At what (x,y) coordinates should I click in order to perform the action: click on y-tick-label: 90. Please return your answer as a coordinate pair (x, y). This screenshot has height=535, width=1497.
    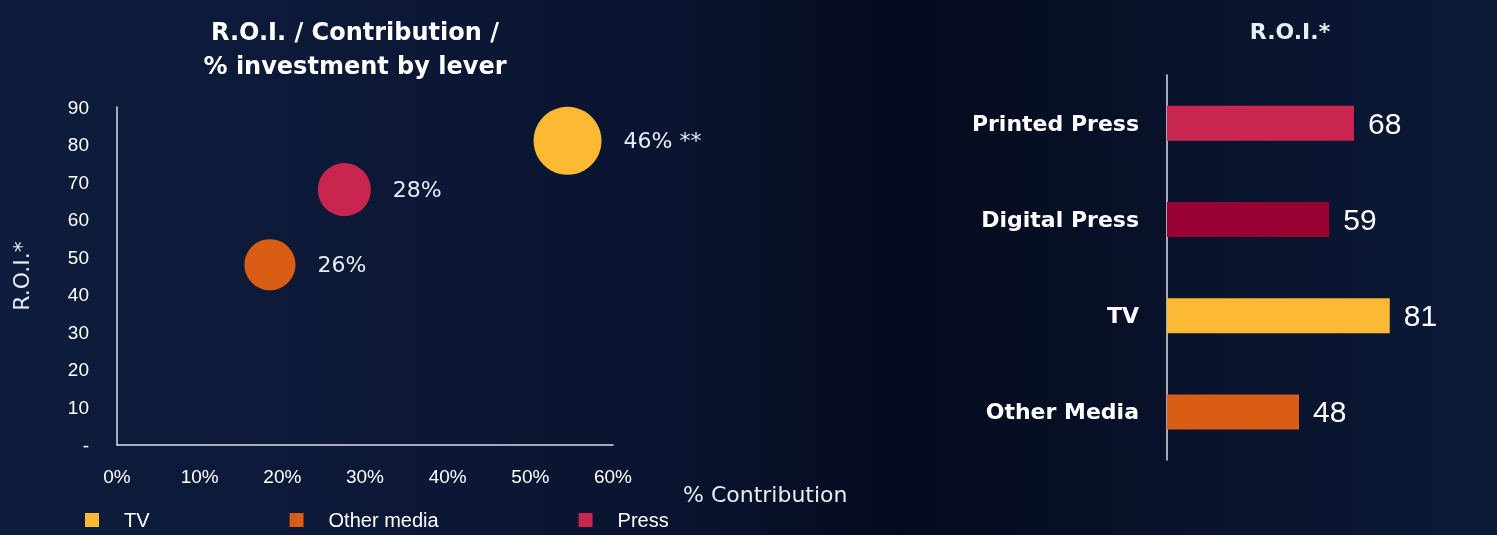
    Looking at the image, I should click on (78, 107).